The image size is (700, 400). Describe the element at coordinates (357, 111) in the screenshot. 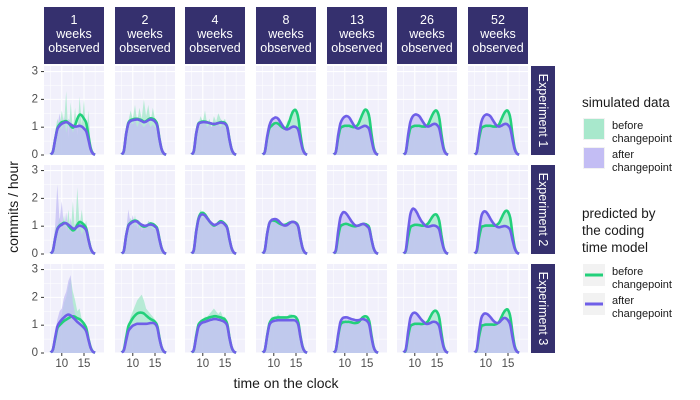

I see `panel-r1-c5` at that location.